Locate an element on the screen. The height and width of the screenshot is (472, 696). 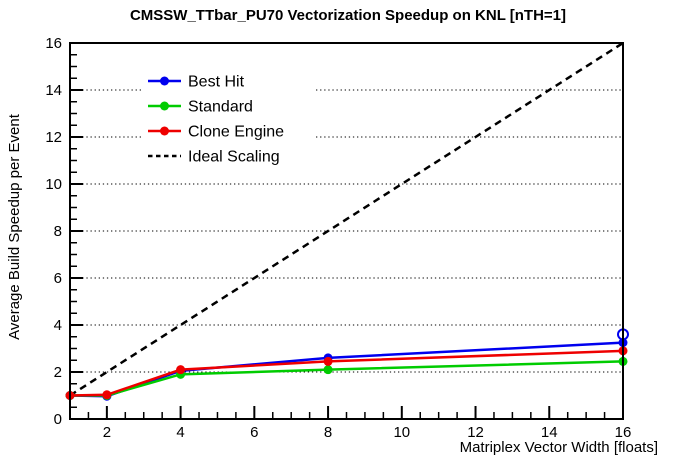
legend-marker-icon-clone-engine is located at coordinates (164, 131).